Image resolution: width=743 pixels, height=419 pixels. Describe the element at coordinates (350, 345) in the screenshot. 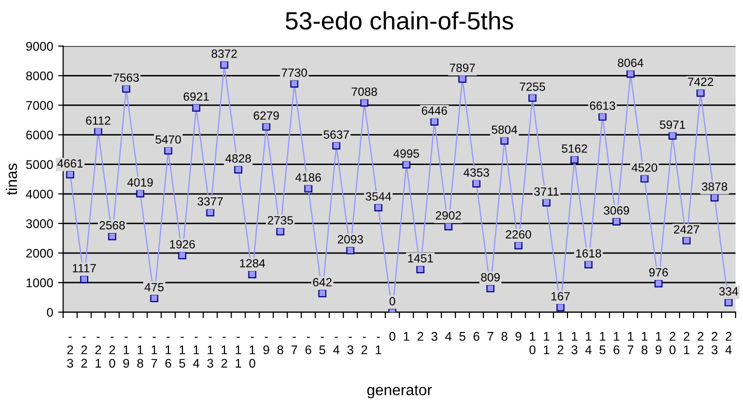

I see `x-tick-label: -3` at that location.